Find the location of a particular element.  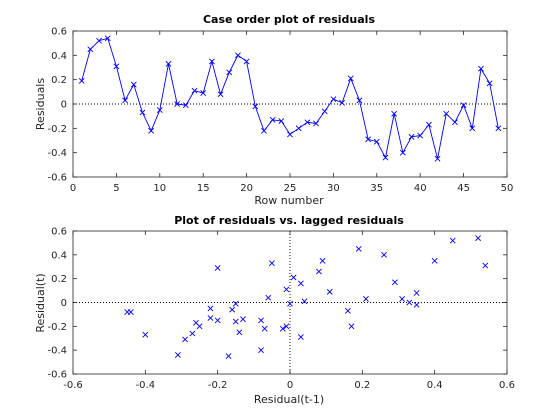

case-order-ytick-label: 0.4 is located at coordinates (59, 56).